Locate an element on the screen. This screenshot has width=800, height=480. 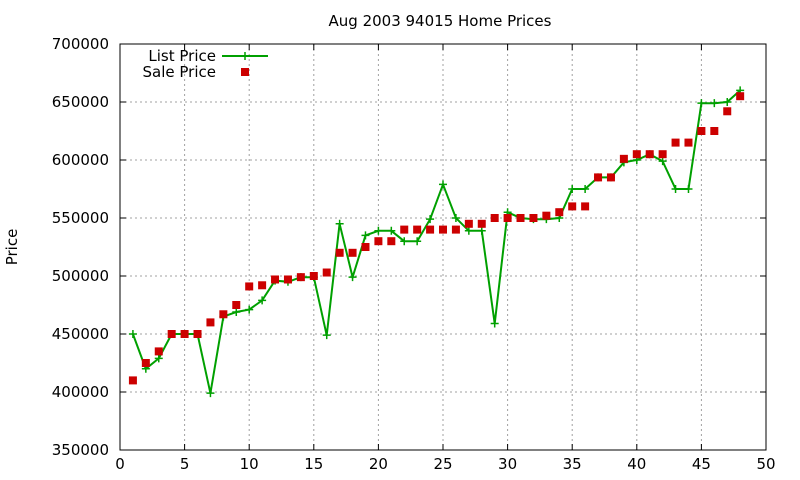
x-tick-label: 40 is located at coordinates (636, 464).